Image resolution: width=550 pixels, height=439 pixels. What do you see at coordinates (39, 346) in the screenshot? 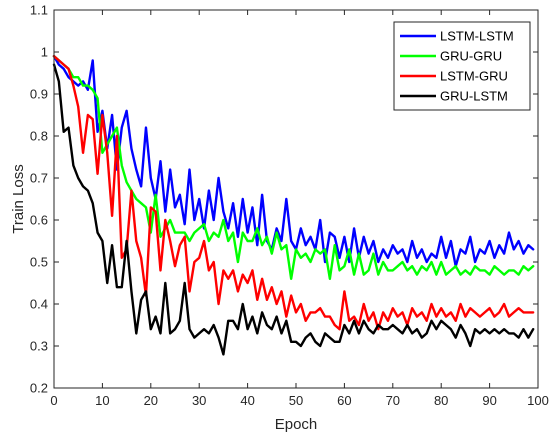
I see `y-tick-label: 0.3` at bounding box center [39, 346].